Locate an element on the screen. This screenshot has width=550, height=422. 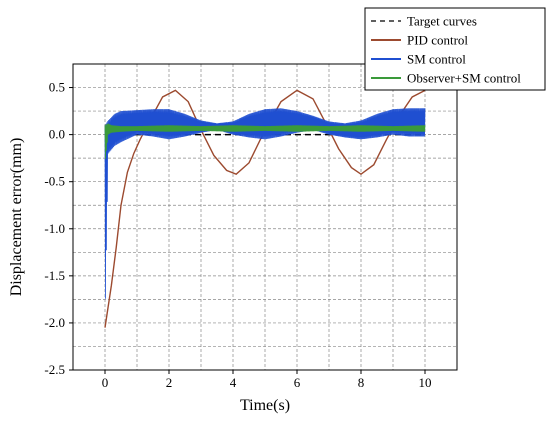
legend-label: Target curves is located at coordinates (442, 21).